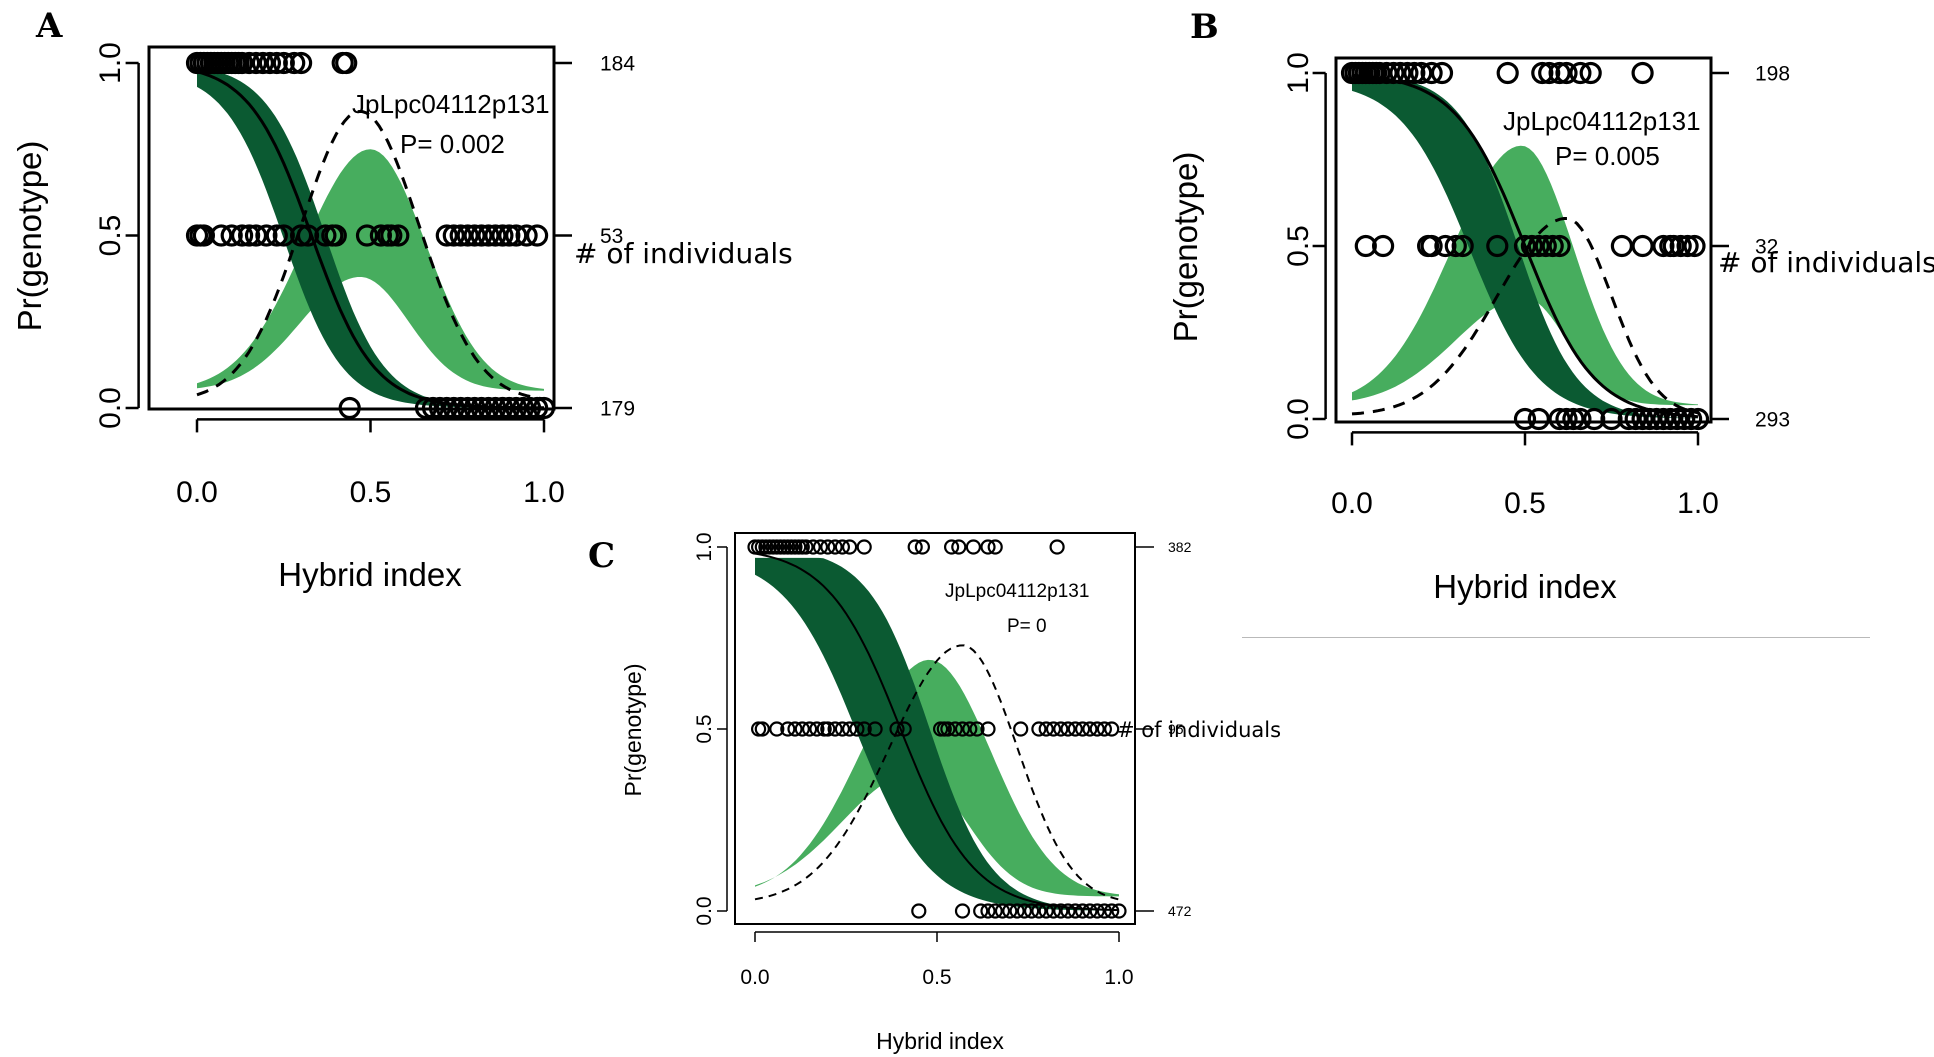 The height and width of the screenshot is (1057, 1934). Describe the element at coordinates (1525, 586) in the screenshot. I see `x-axis-label: Hybrid index` at that location.